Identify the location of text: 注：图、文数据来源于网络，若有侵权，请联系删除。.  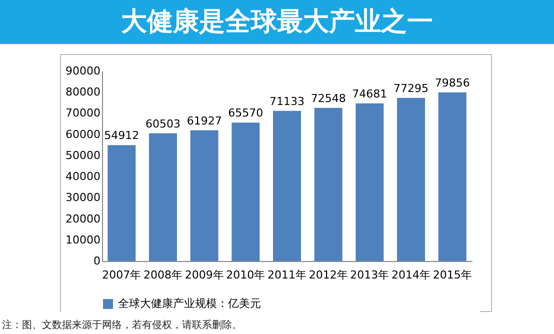
(122, 325).